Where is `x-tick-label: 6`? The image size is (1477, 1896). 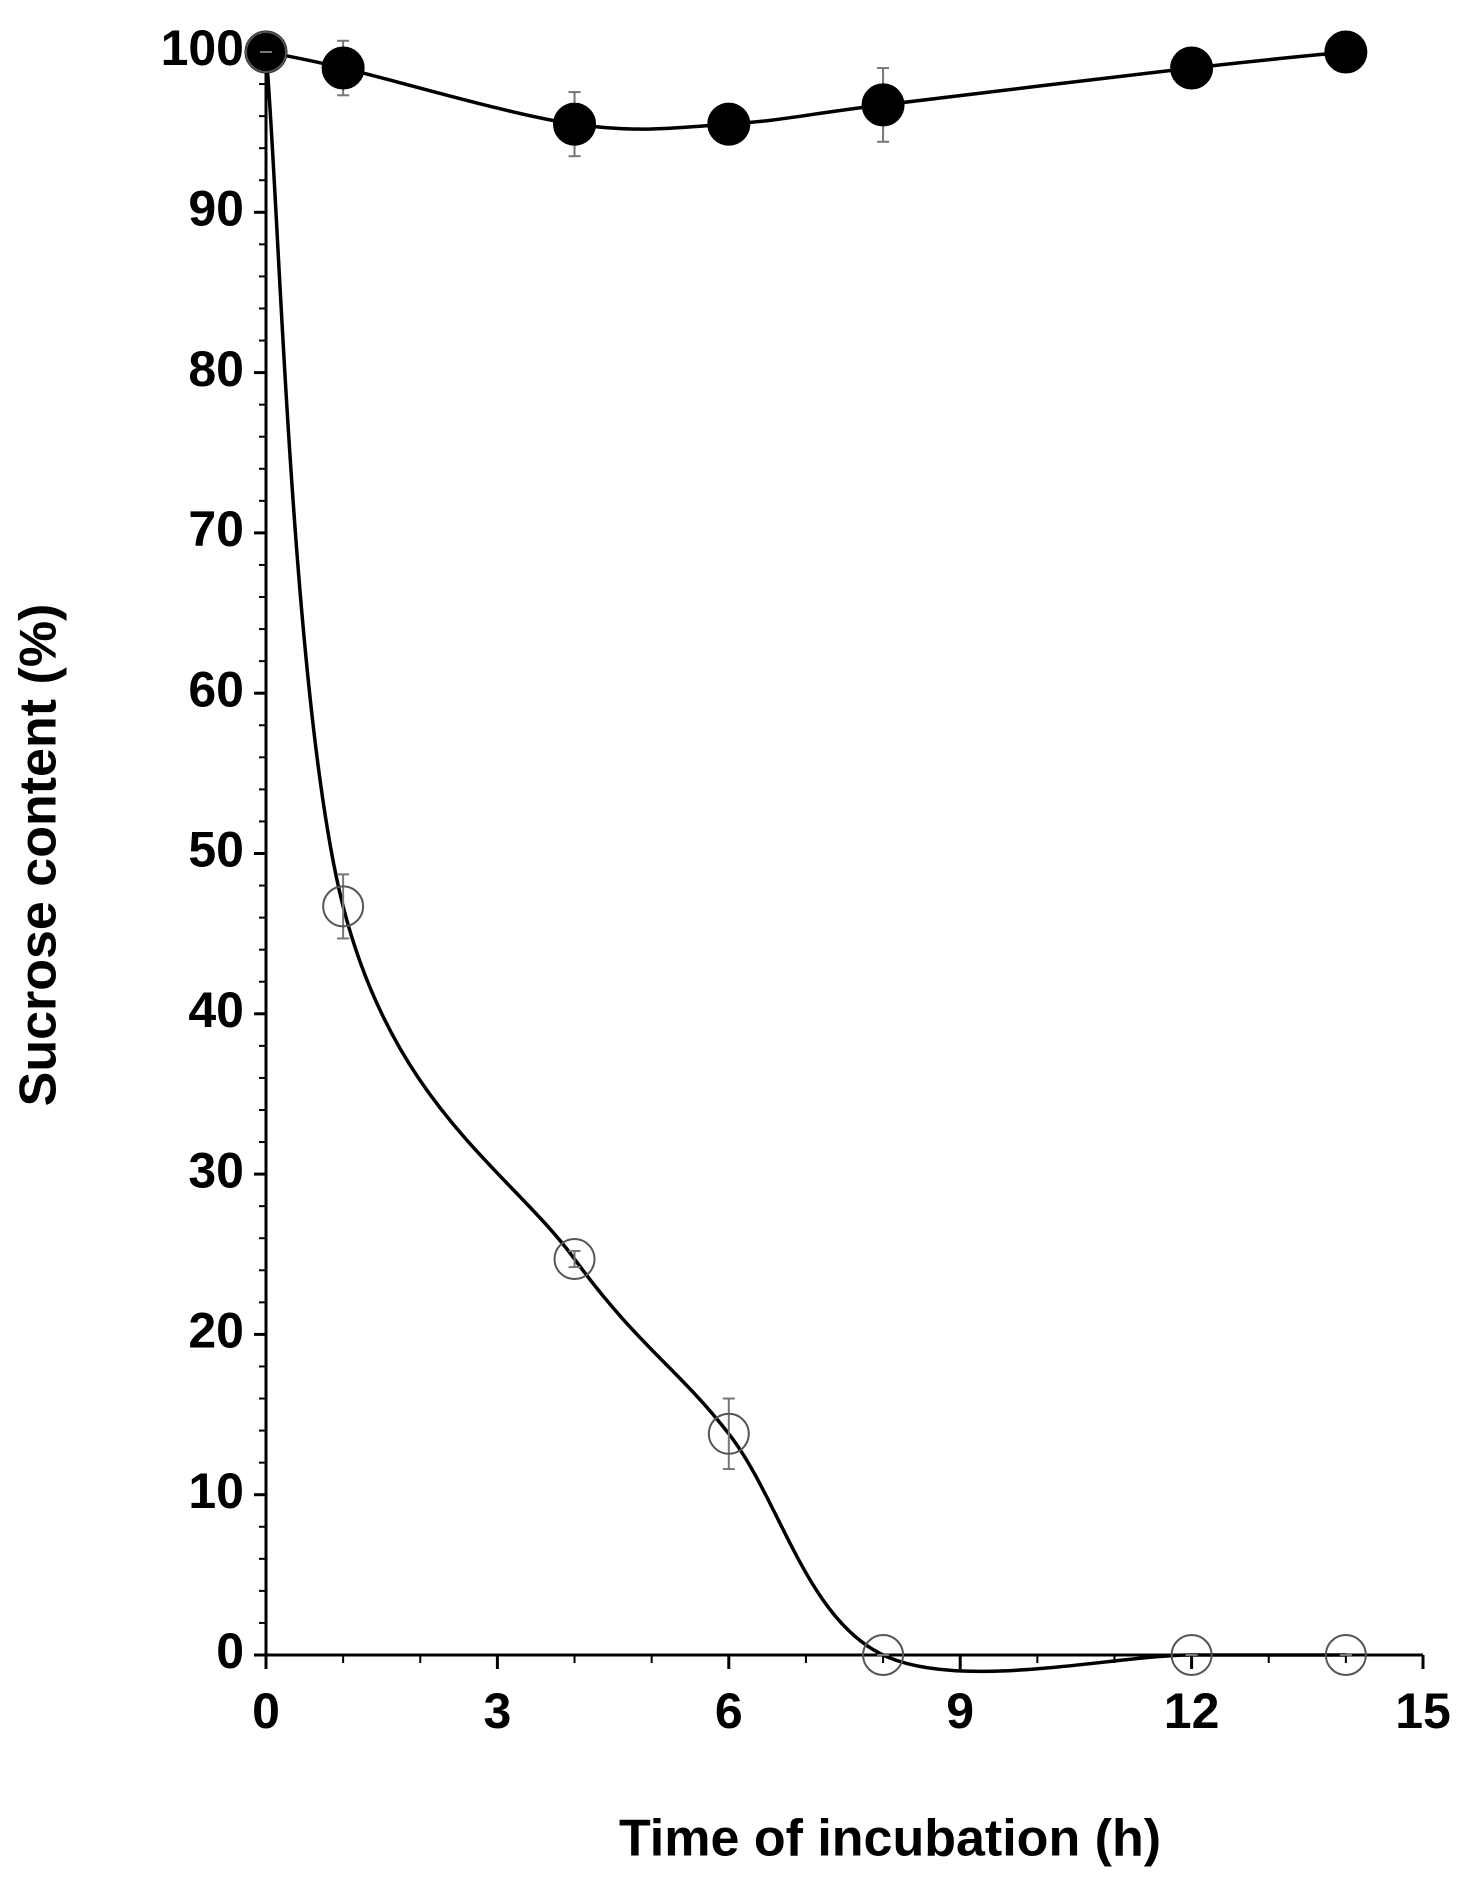 x-tick-label: 6 is located at coordinates (729, 1711).